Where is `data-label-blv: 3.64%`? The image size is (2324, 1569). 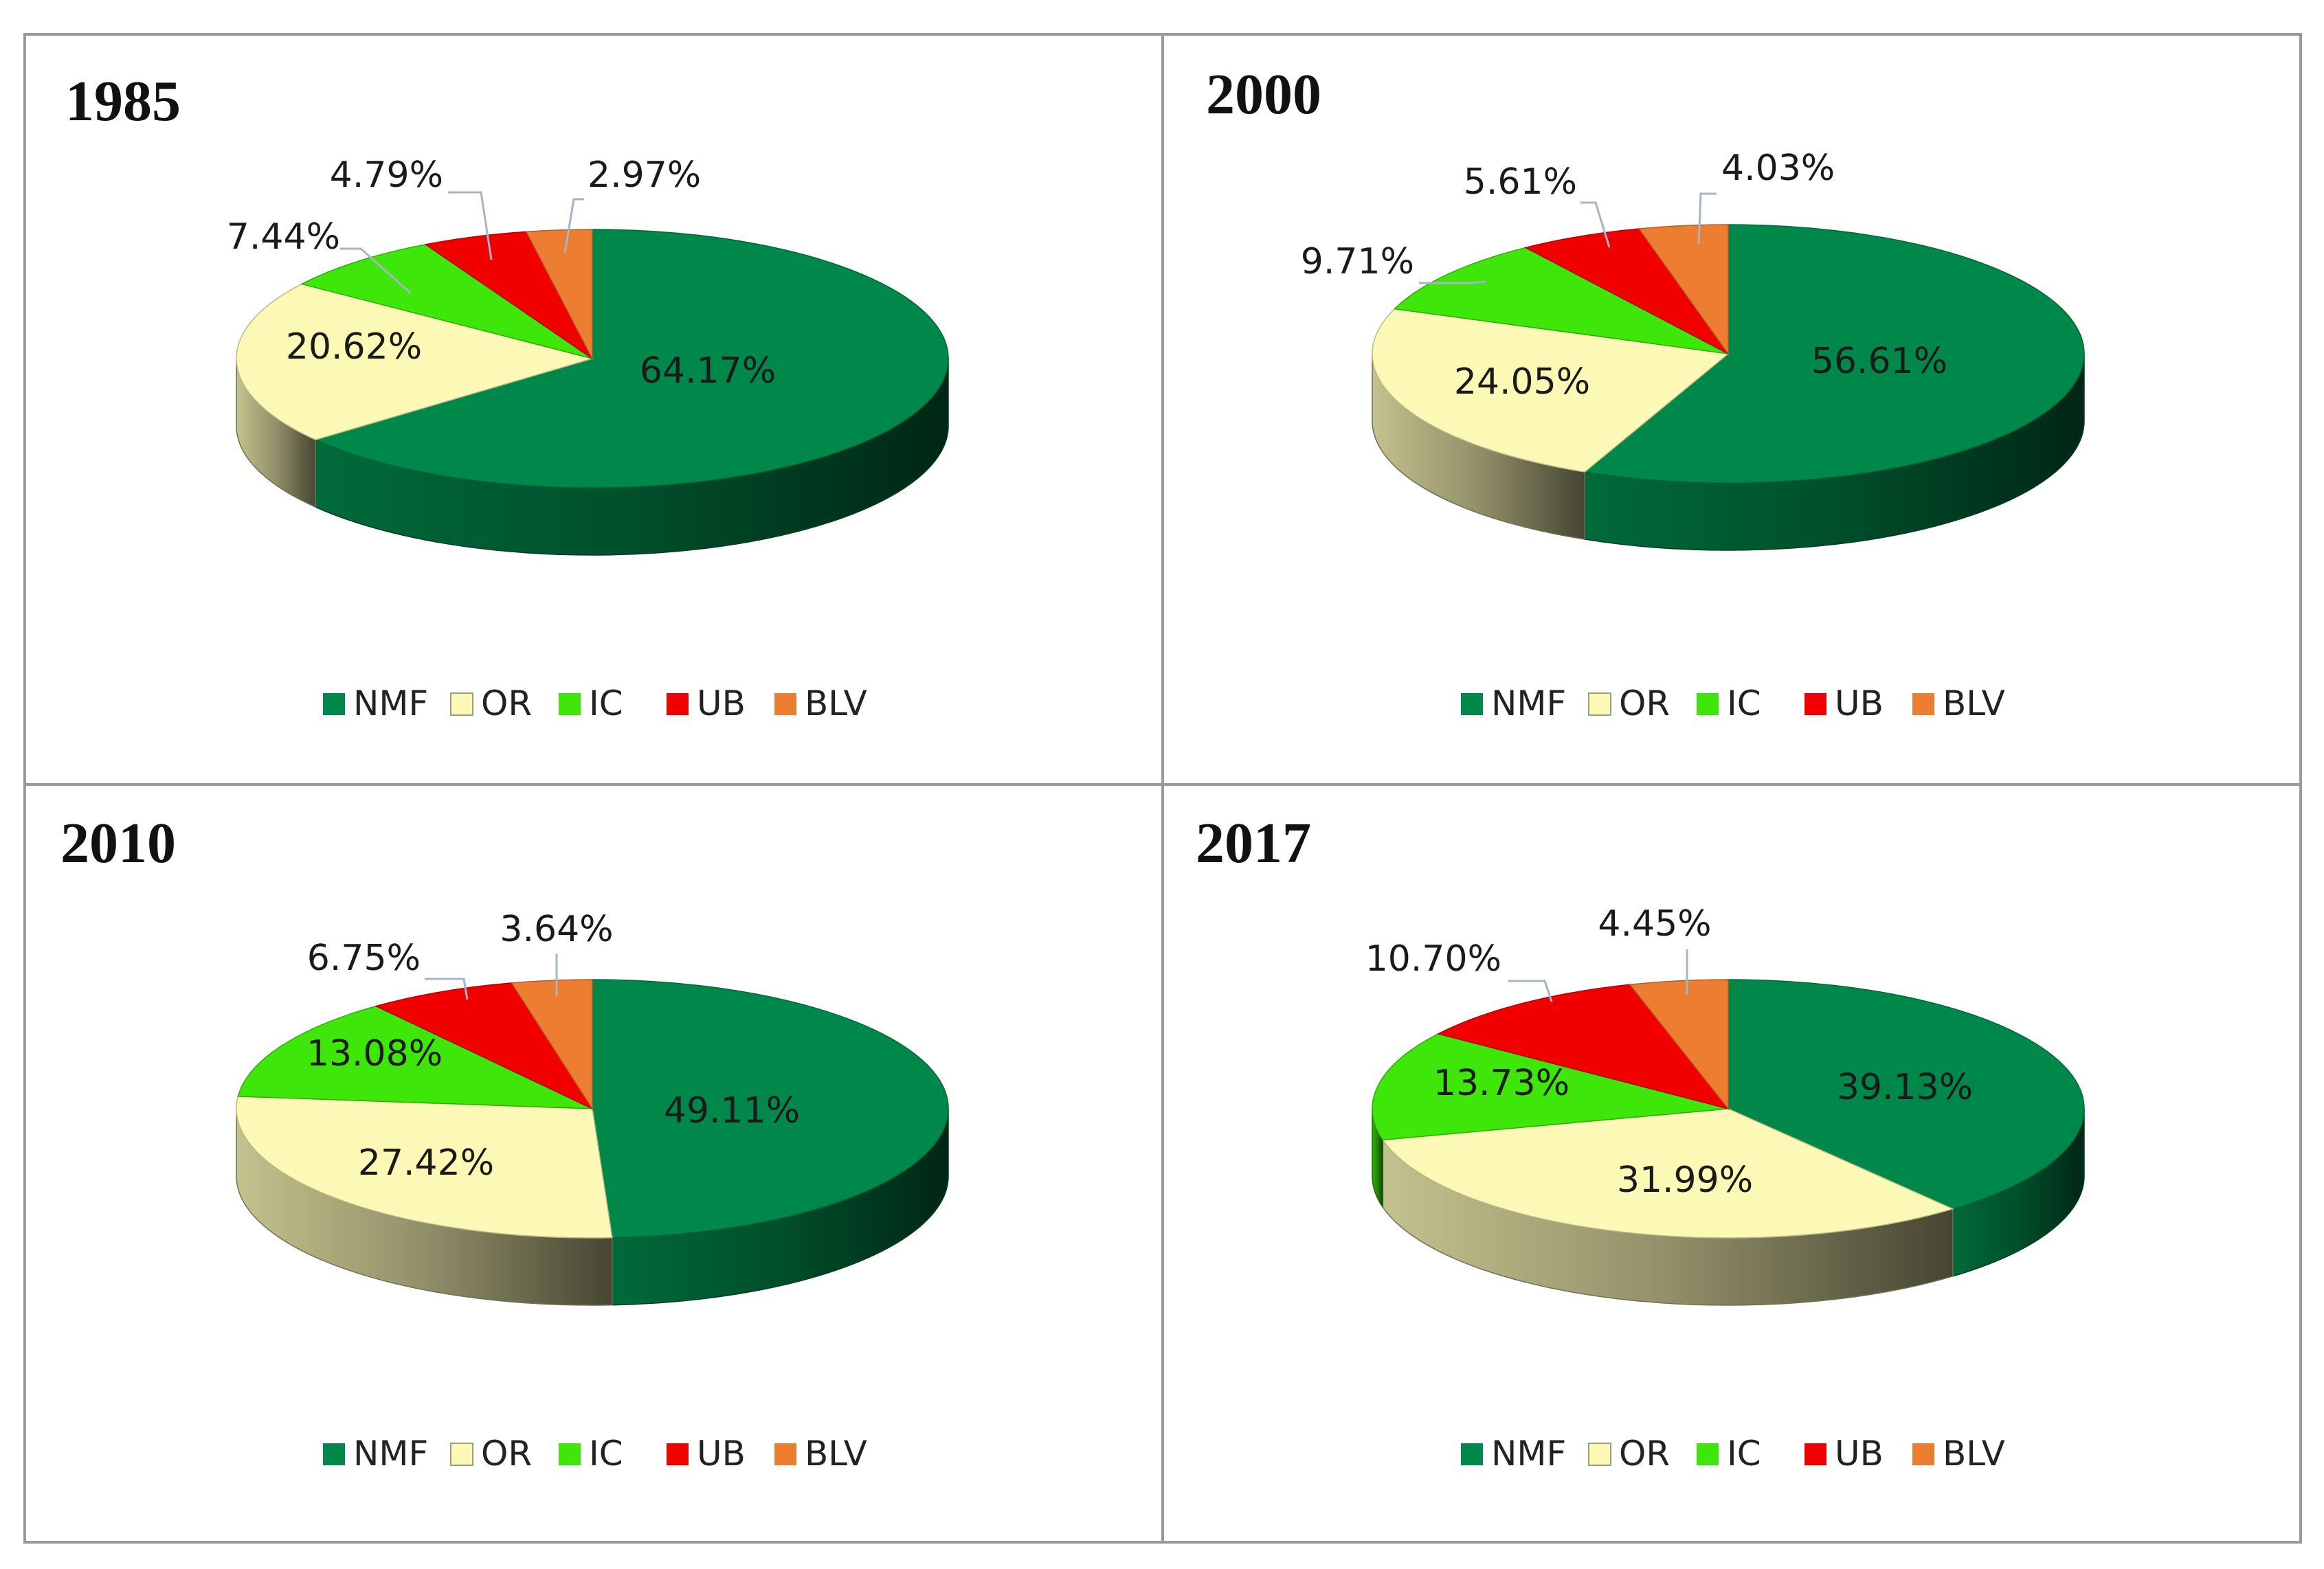
data-label-blv: 3.64% is located at coordinates (556, 929).